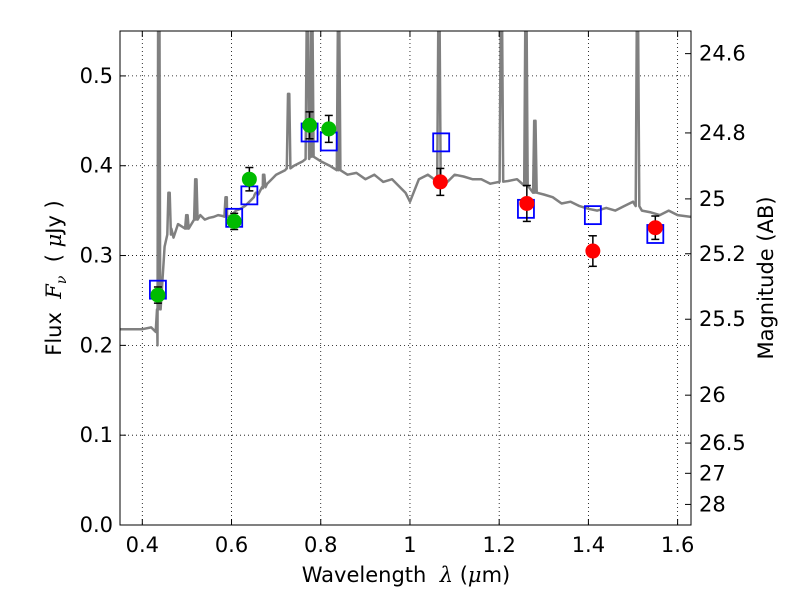 The height and width of the screenshot is (600, 800). I want to click on x-tick-label: 1, so click(409, 545).